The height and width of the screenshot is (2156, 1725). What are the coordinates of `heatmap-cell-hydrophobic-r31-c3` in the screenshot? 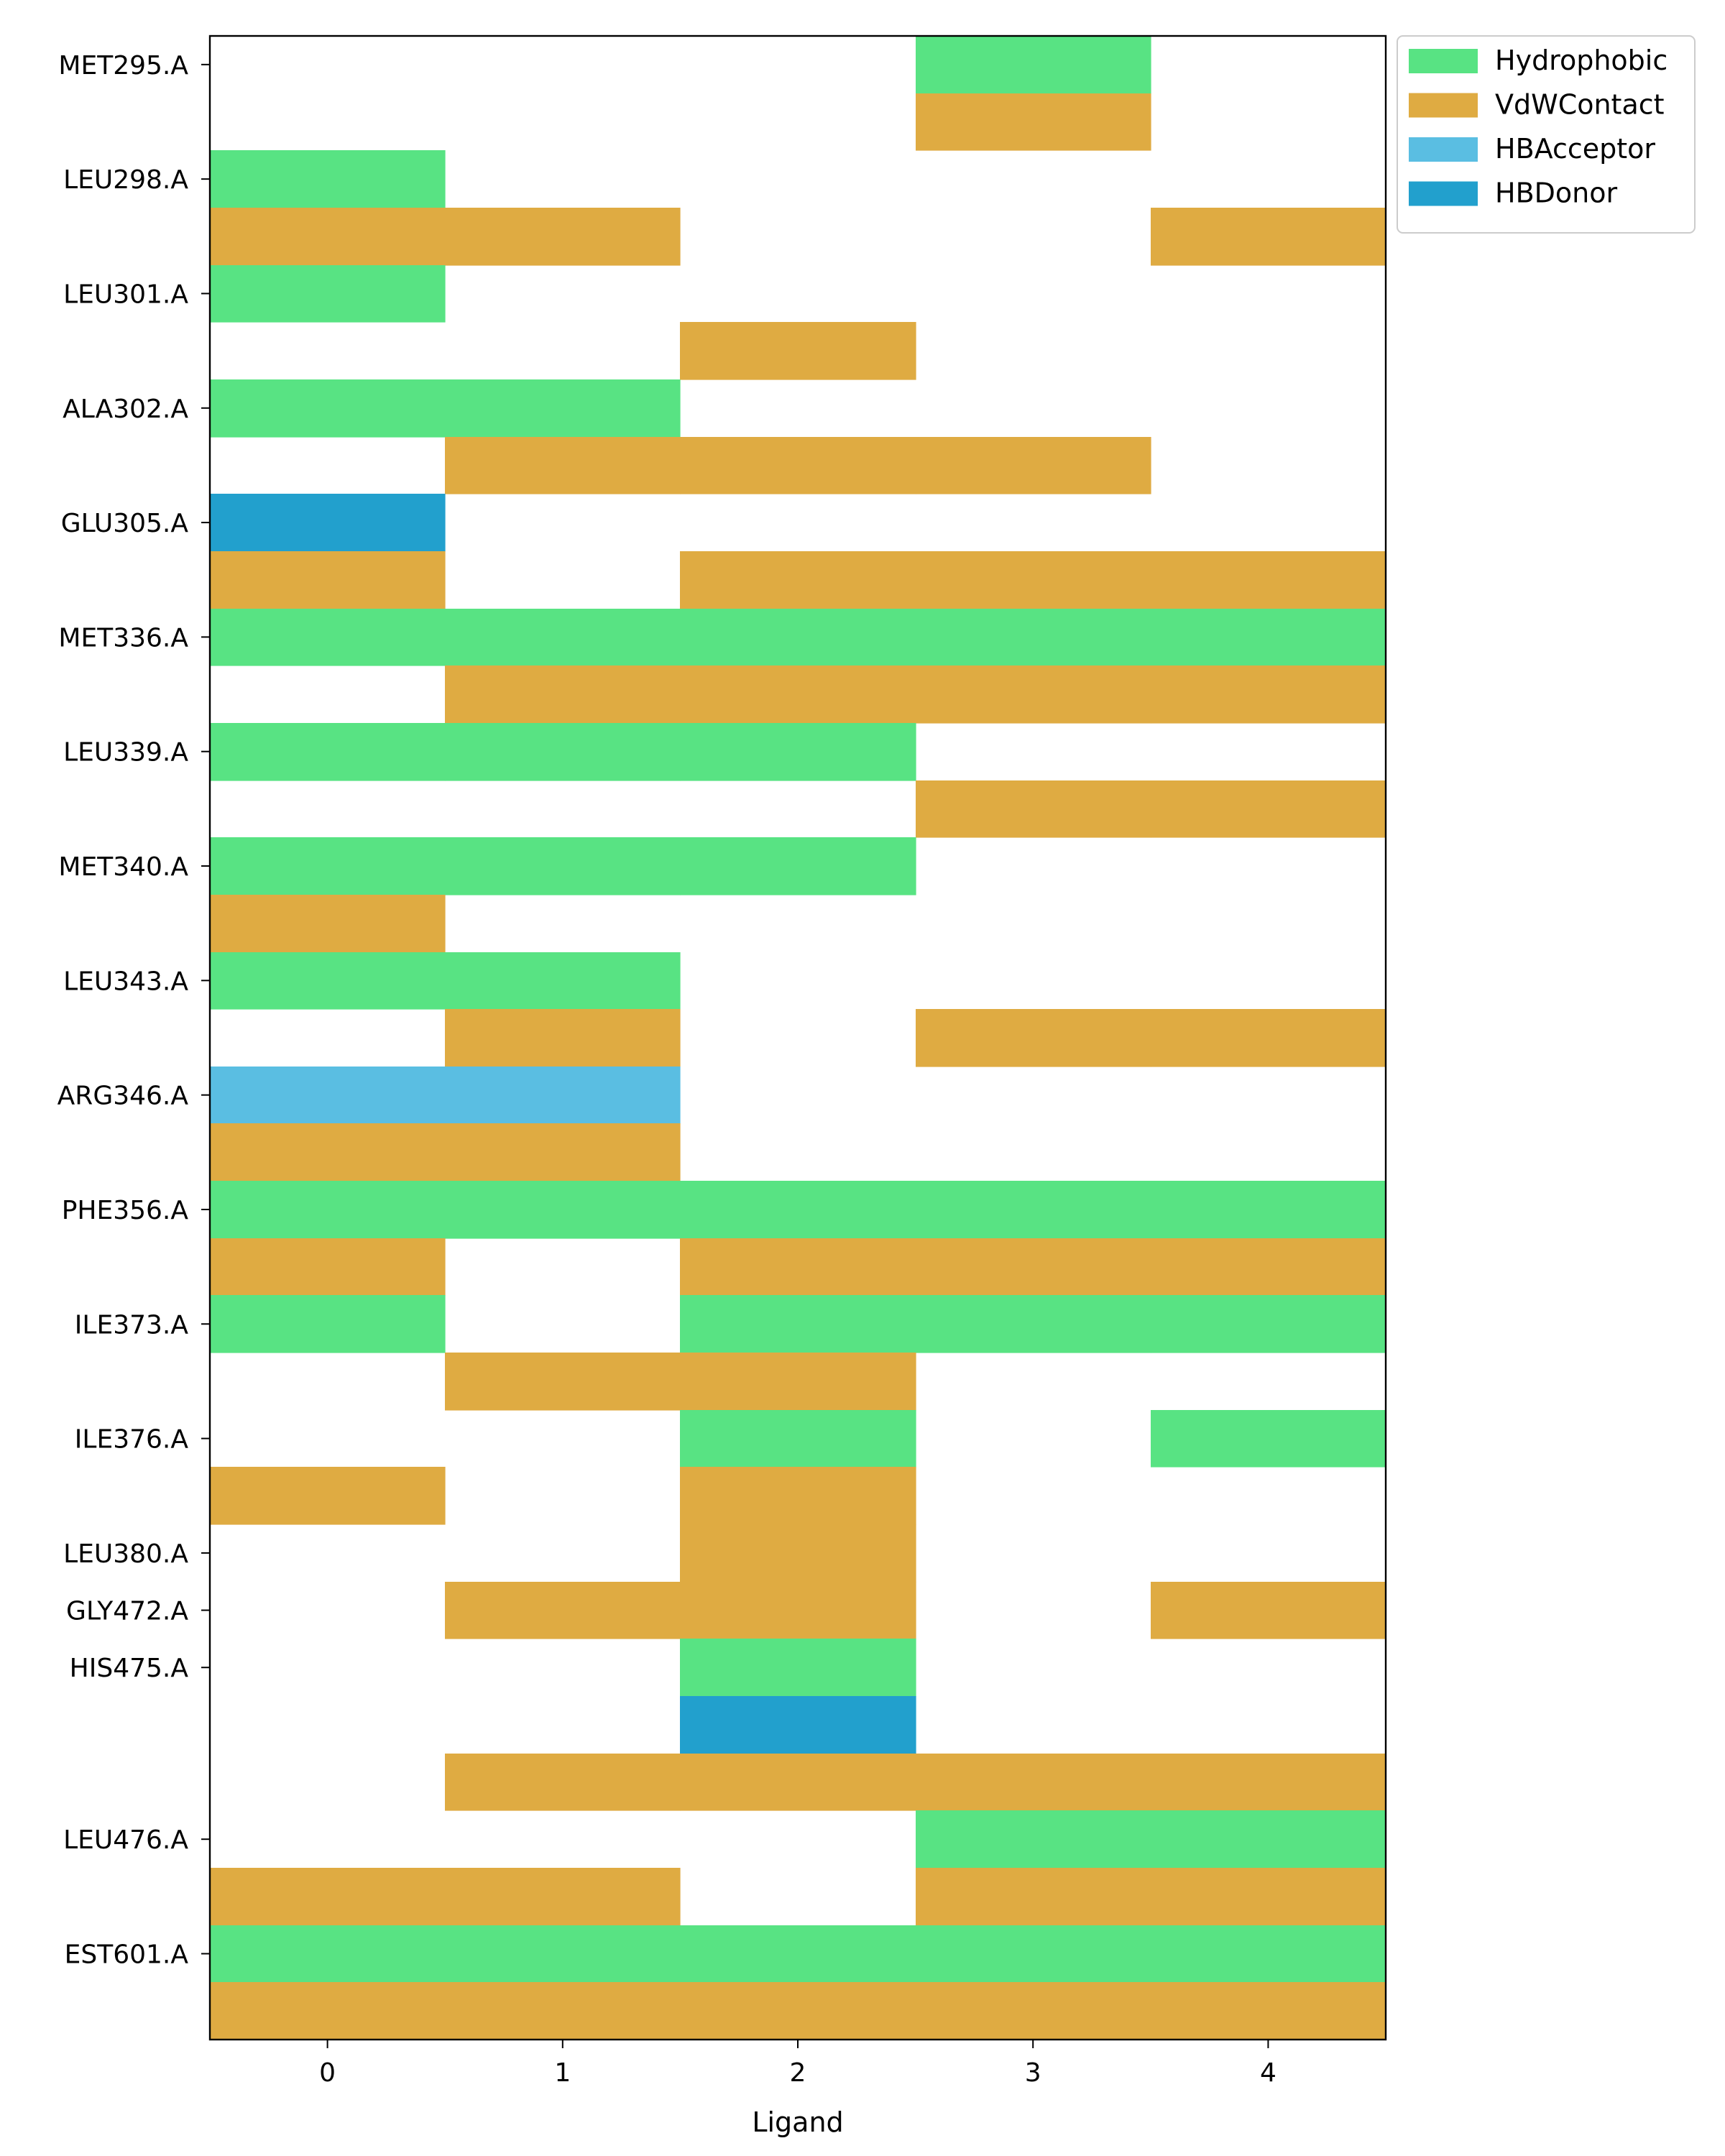 It's located at (1033, 1839).